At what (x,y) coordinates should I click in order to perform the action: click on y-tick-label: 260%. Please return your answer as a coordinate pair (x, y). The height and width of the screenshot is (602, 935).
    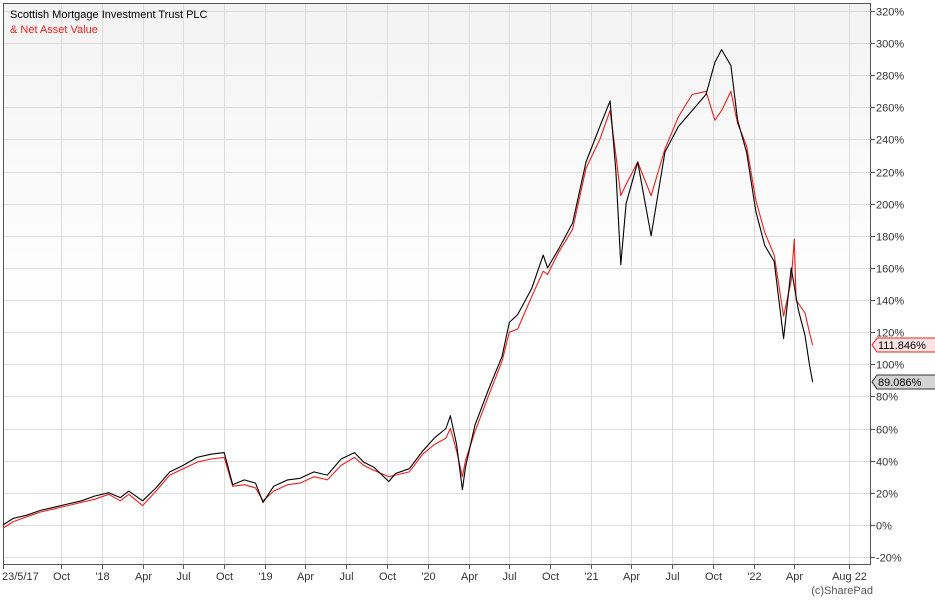
    Looking at the image, I should click on (890, 109).